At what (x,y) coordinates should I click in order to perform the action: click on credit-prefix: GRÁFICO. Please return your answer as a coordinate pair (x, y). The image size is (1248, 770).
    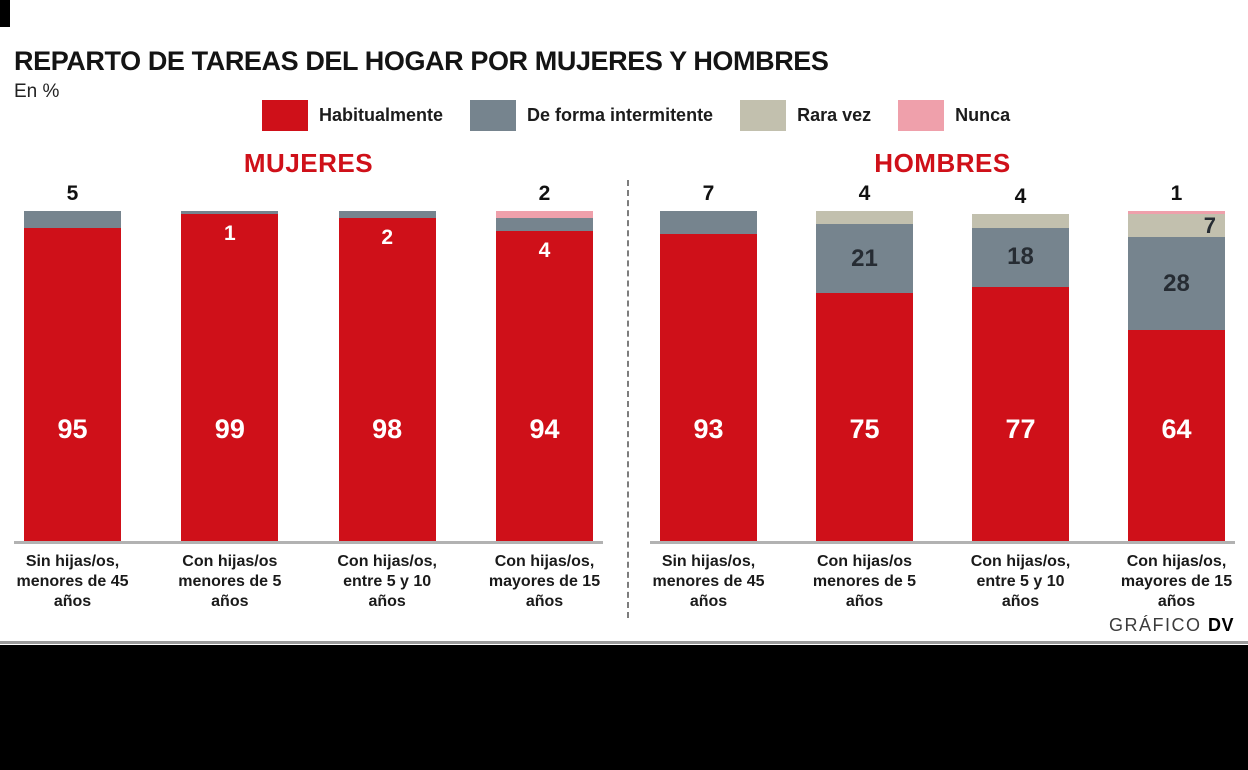
    Looking at the image, I should click on (1158, 625).